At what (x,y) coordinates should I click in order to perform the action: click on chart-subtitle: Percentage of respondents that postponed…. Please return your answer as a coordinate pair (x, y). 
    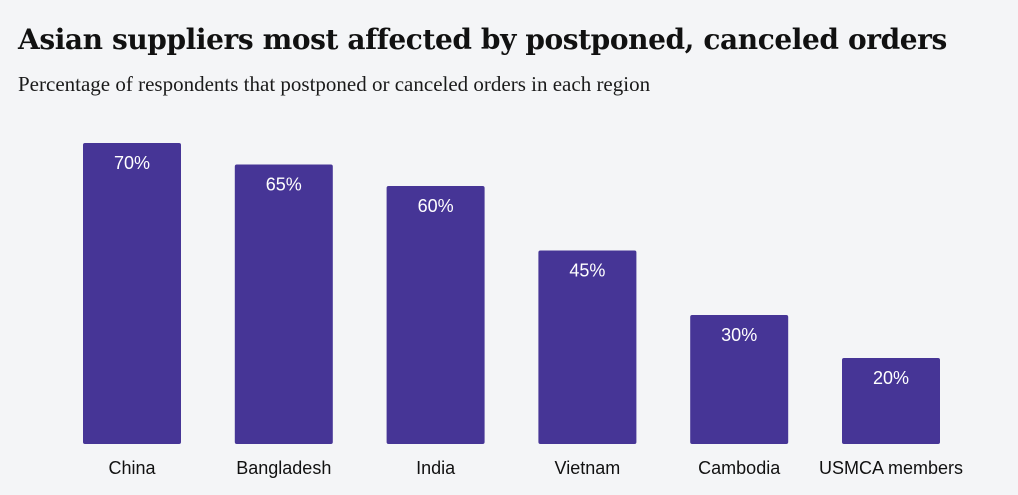
    Looking at the image, I should click on (334, 84).